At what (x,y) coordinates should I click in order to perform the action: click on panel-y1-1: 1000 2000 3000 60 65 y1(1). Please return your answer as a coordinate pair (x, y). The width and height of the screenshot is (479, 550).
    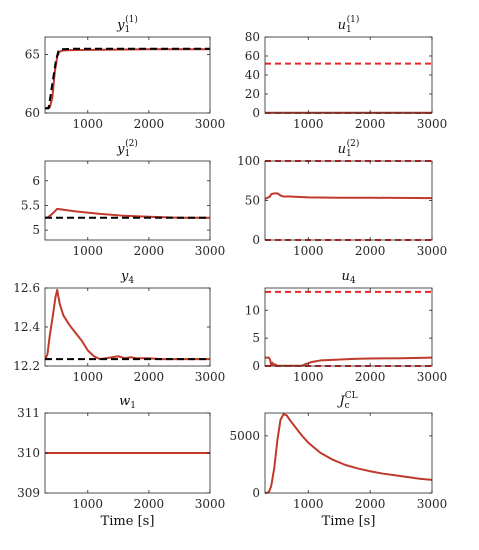
    Looking at the image, I should click on (125, 72).